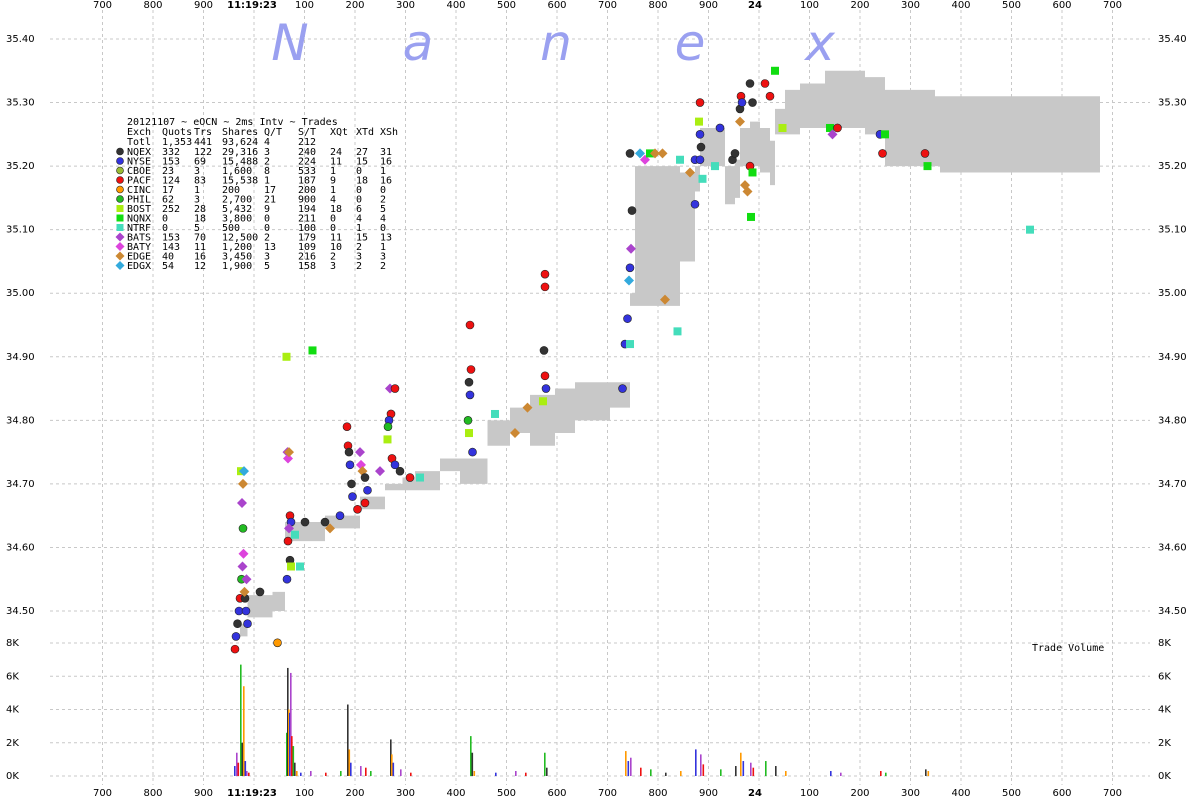  What do you see at coordinates (1011, 793) in the screenshot?
I see `x-tick-label-bottom: 500` at bounding box center [1011, 793].